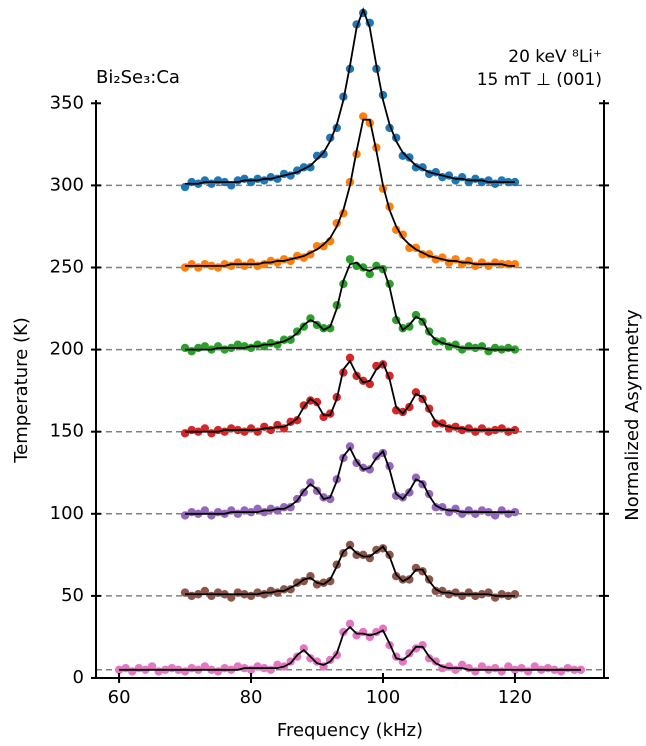  What do you see at coordinates (78, 677) in the screenshot?
I see `y-tick-label: 0` at bounding box center [78, 677].